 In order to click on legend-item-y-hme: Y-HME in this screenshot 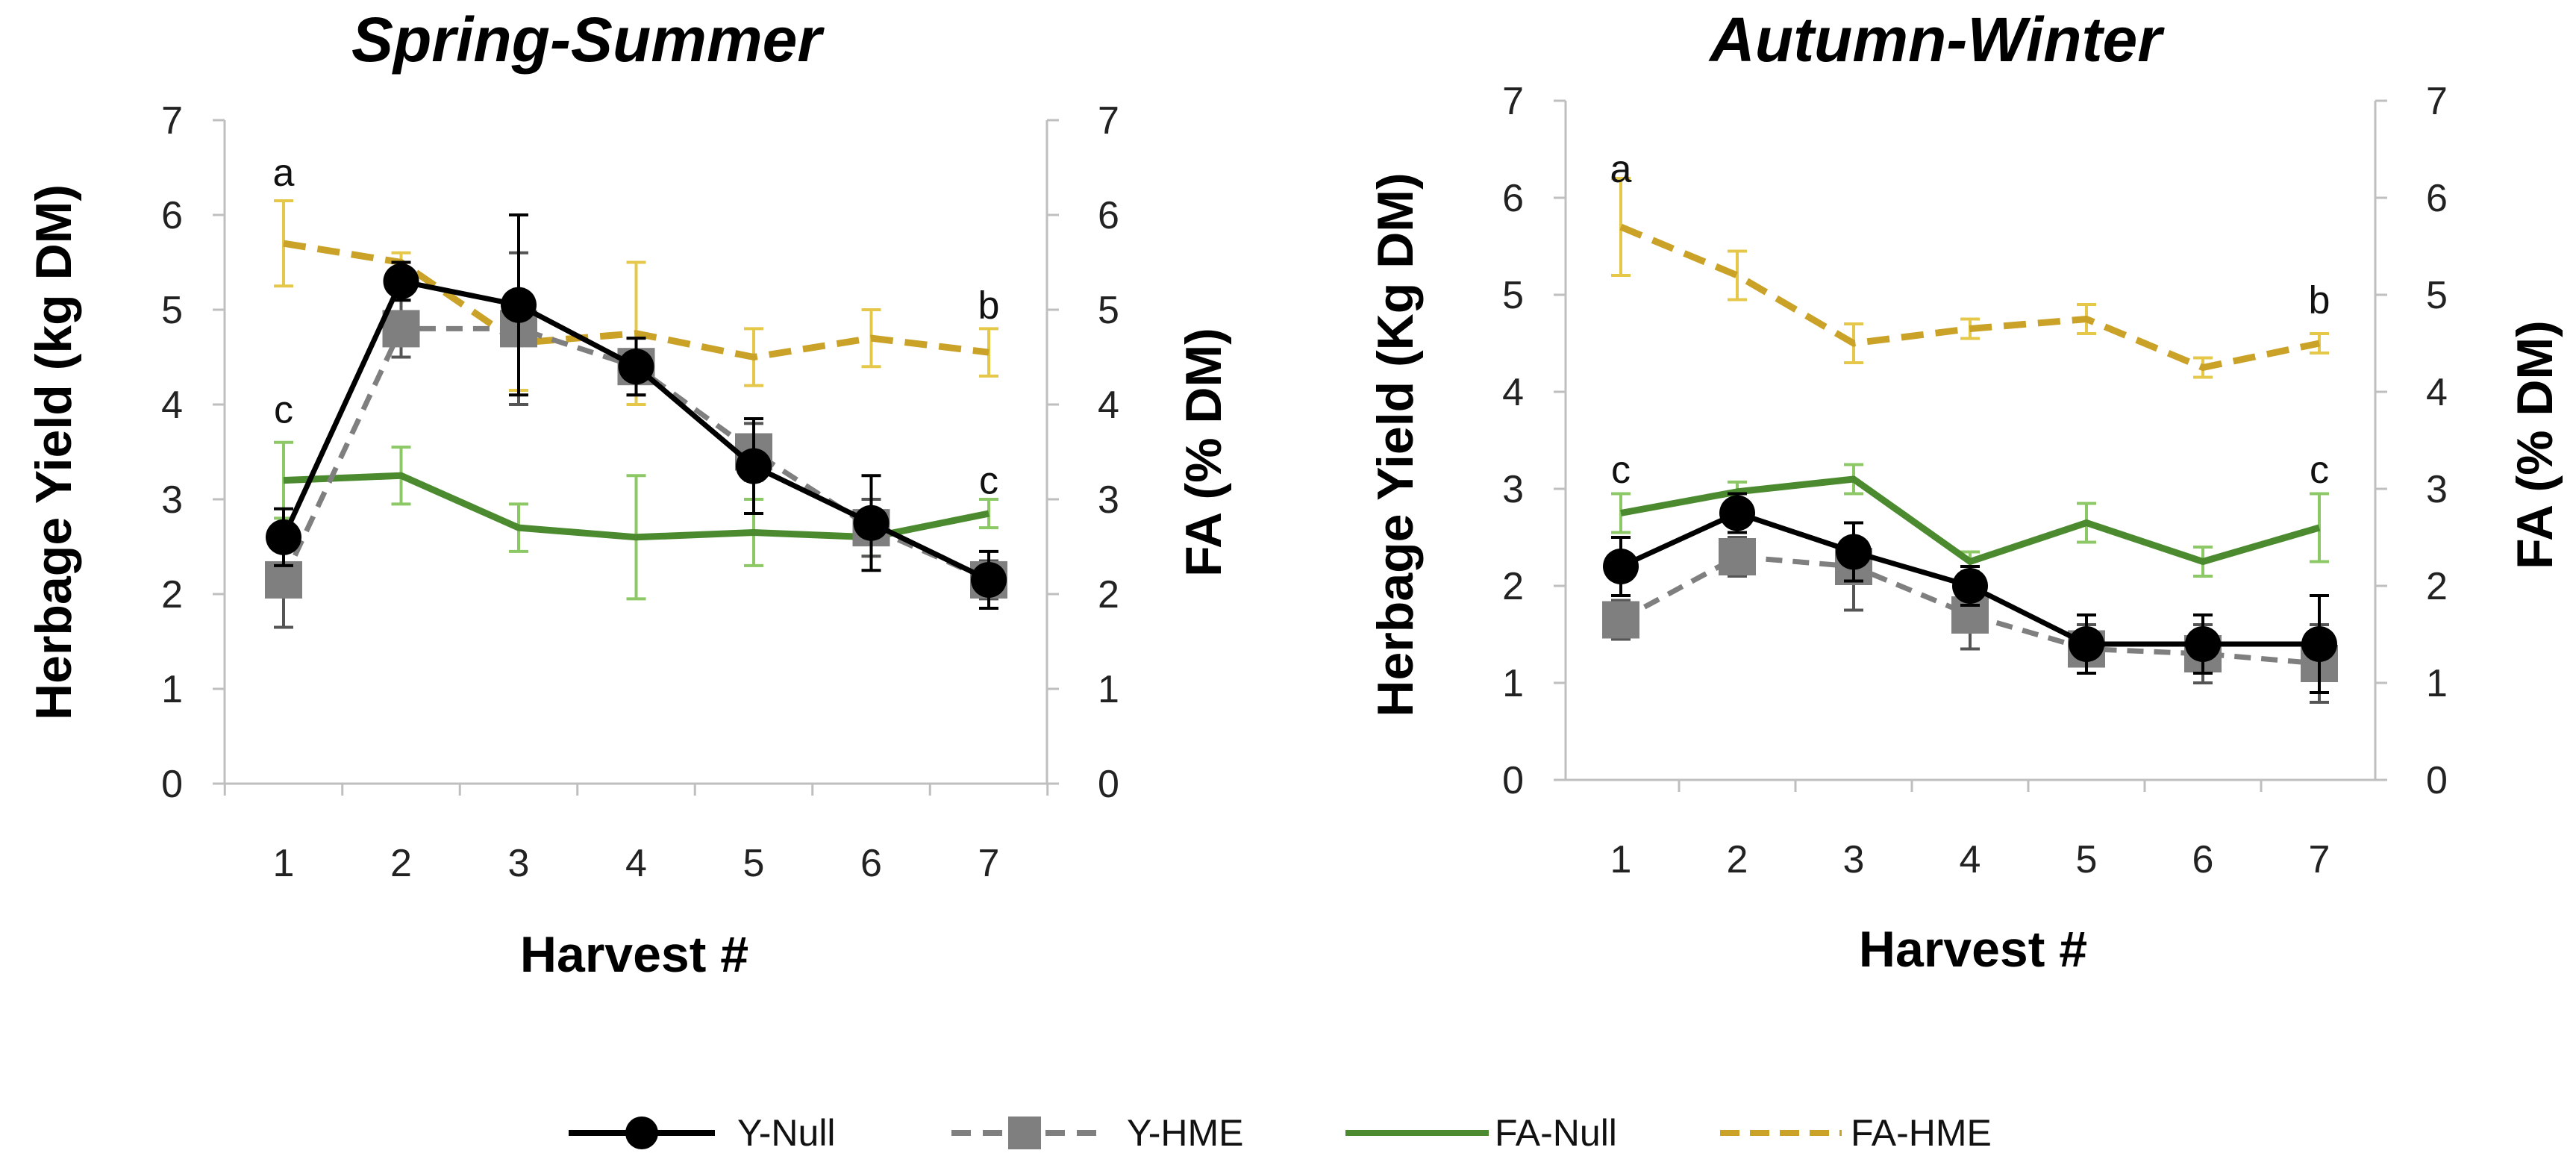, I will do `click(1097, 1133)`.